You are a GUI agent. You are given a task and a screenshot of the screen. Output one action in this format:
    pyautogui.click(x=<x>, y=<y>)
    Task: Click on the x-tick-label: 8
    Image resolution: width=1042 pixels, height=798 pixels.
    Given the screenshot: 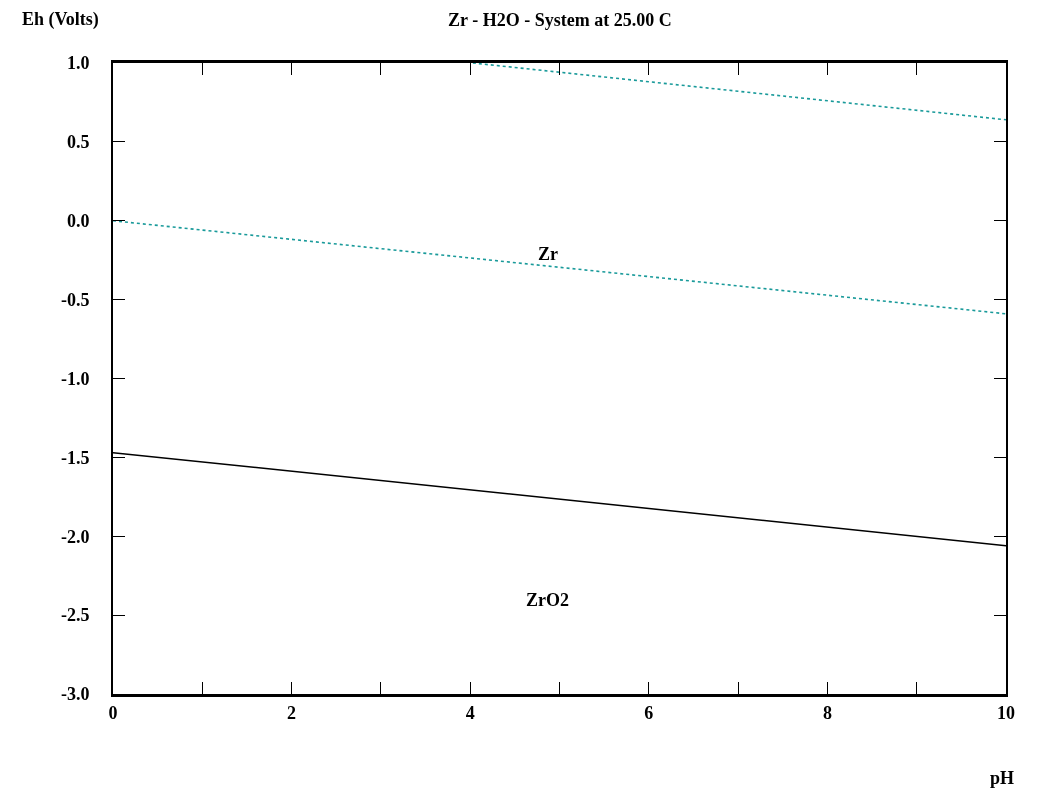 What is the action you would take?
    pyautogui.click(x=827, y=712)
    